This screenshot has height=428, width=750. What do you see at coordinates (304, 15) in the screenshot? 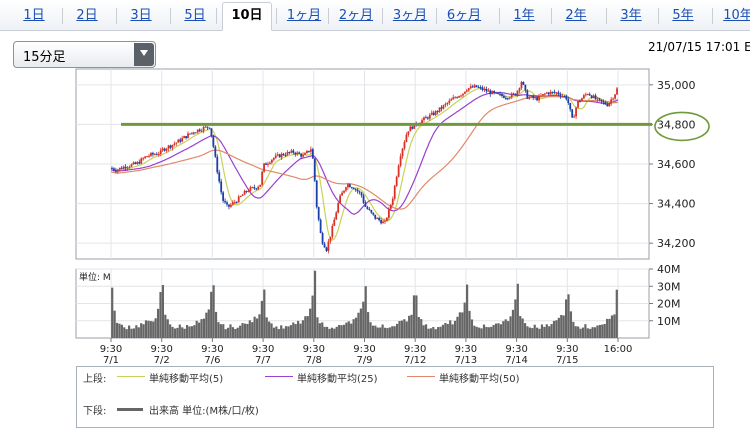
I see `tab-1ヶ月: 1ヶ月` at bounding box center [304, 15].